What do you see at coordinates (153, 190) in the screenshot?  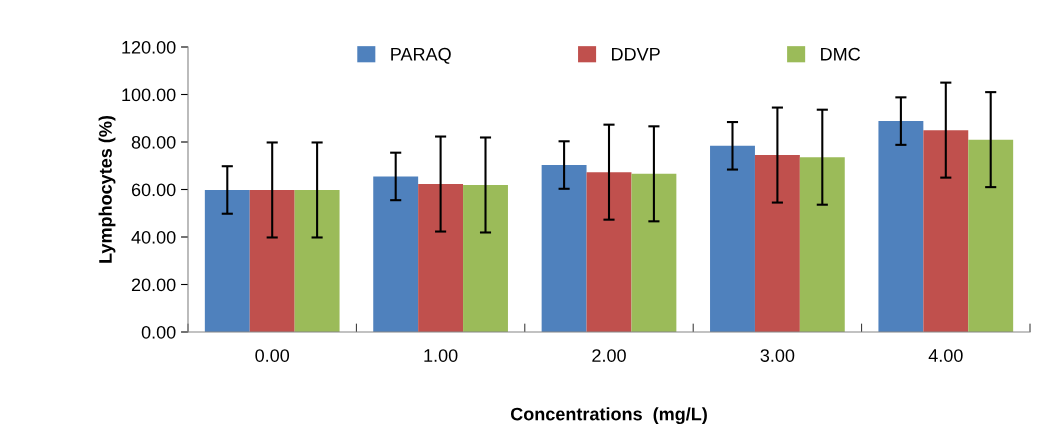 I see `y-tick-label: 60.00` at bounding box center [153, 190].